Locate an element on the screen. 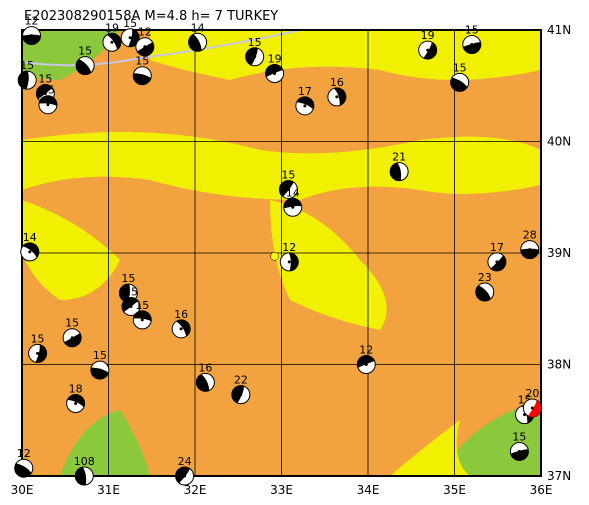 Image resolution: width=589 pixels, height=505 pixels. depth-label: 28 is located at coordinates (530, 235).